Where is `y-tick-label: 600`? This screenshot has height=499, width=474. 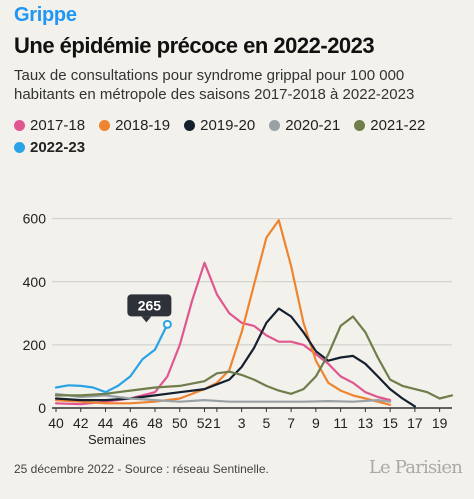 y-tick-label: 600 is located at coordinates (35, 219).